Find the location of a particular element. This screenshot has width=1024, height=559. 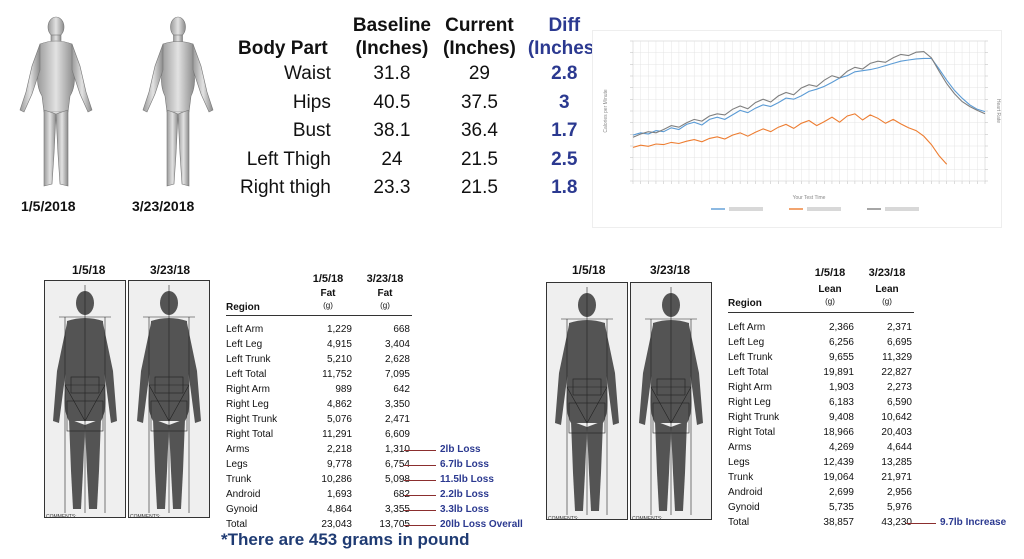

chart-y-axis-title: Calories per Minute is located at coordinates (606, 111).